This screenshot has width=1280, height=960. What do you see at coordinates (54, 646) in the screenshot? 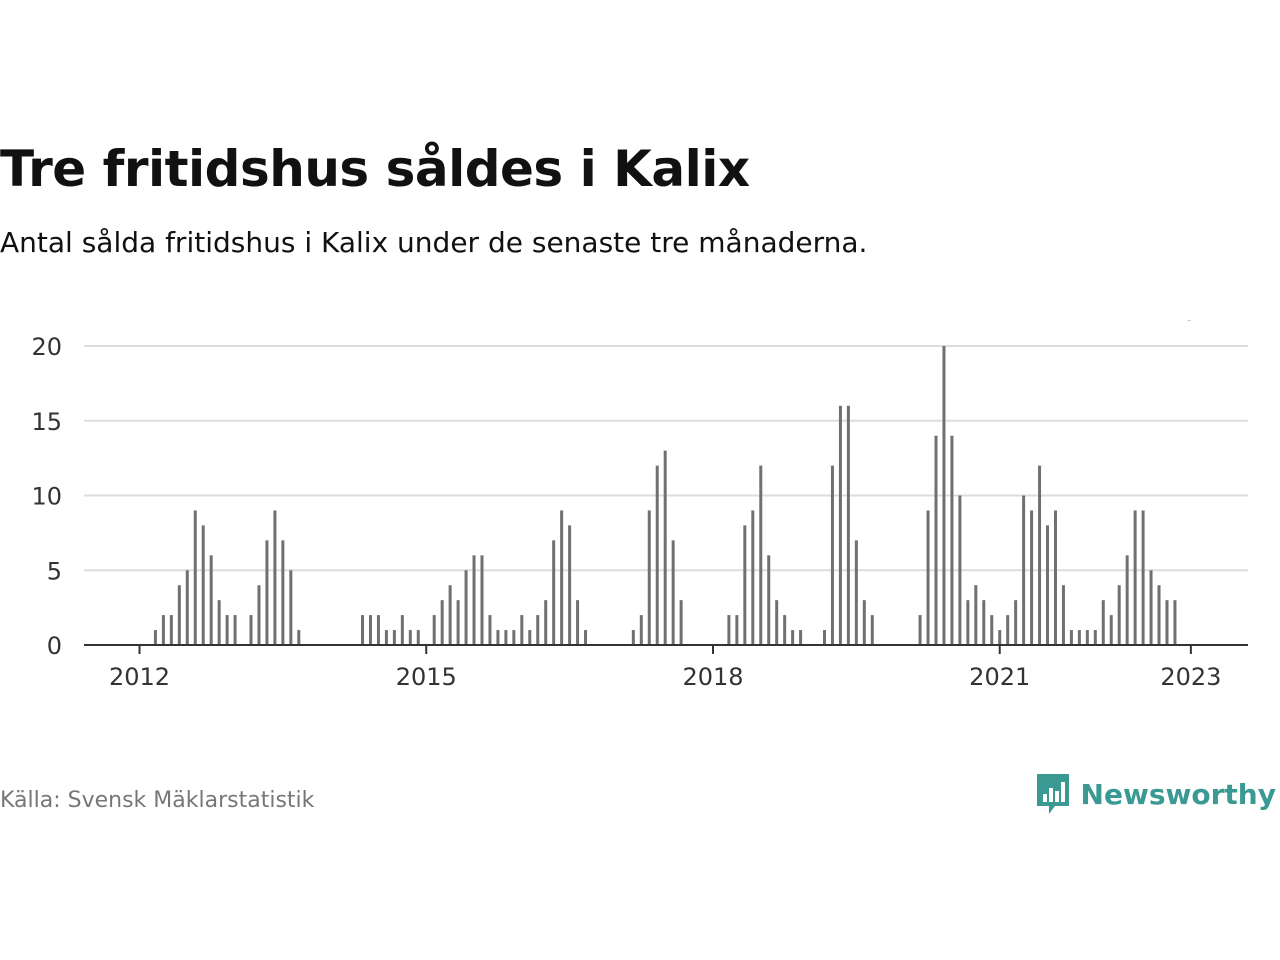
I see `y-tick-label-0: 0` at bounding box center [54, 646].